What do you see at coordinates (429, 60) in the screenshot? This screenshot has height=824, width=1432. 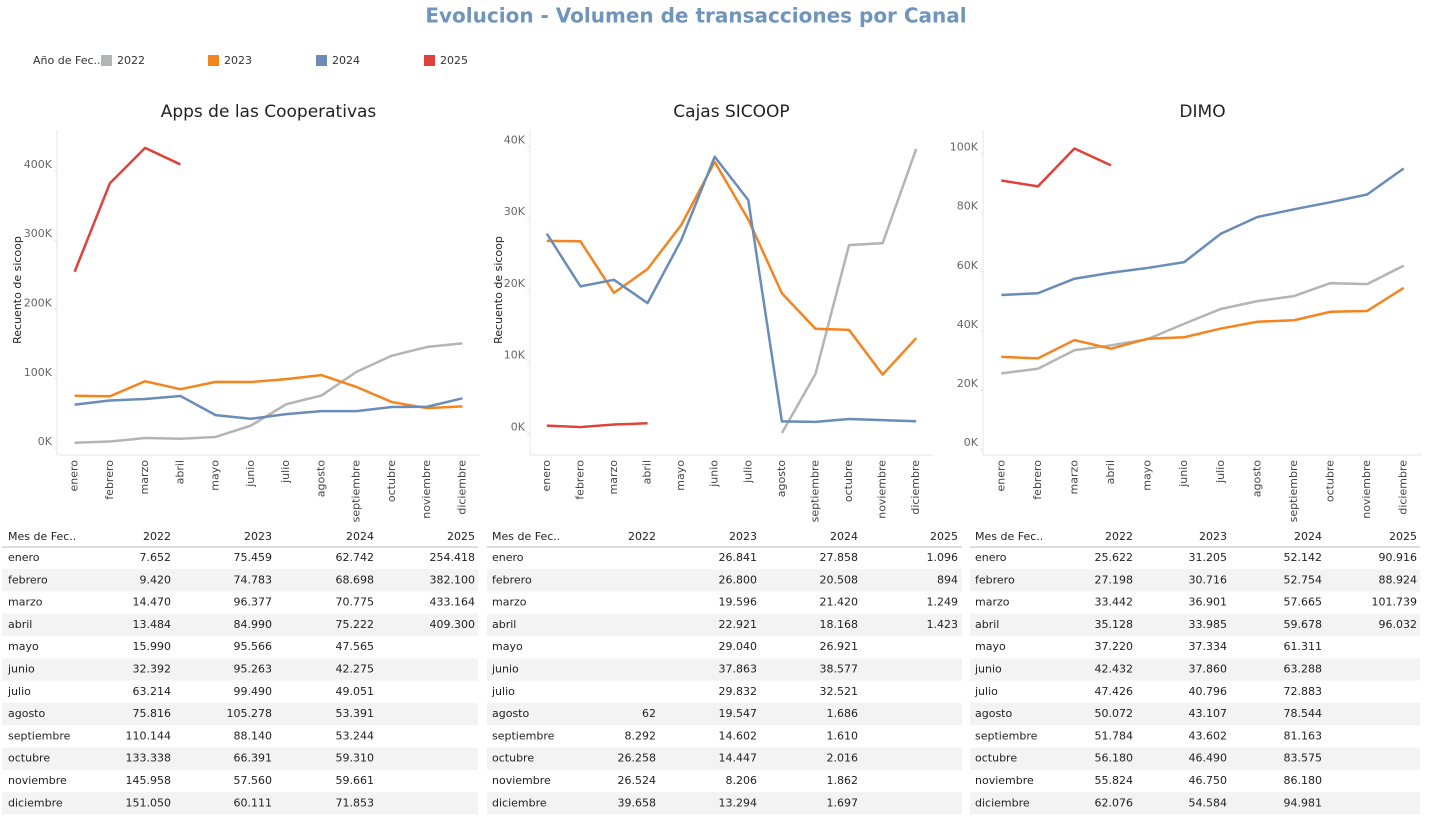 I see `legend-swatch` at bounding box center [429, 60].